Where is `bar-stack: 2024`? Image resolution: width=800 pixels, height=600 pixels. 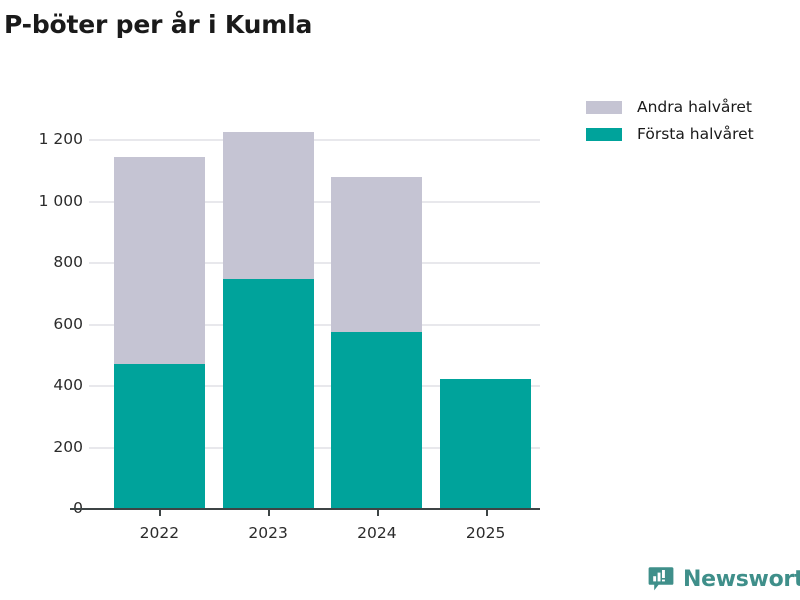 bar-stack: 2024 is located at coordinates (377, 359).